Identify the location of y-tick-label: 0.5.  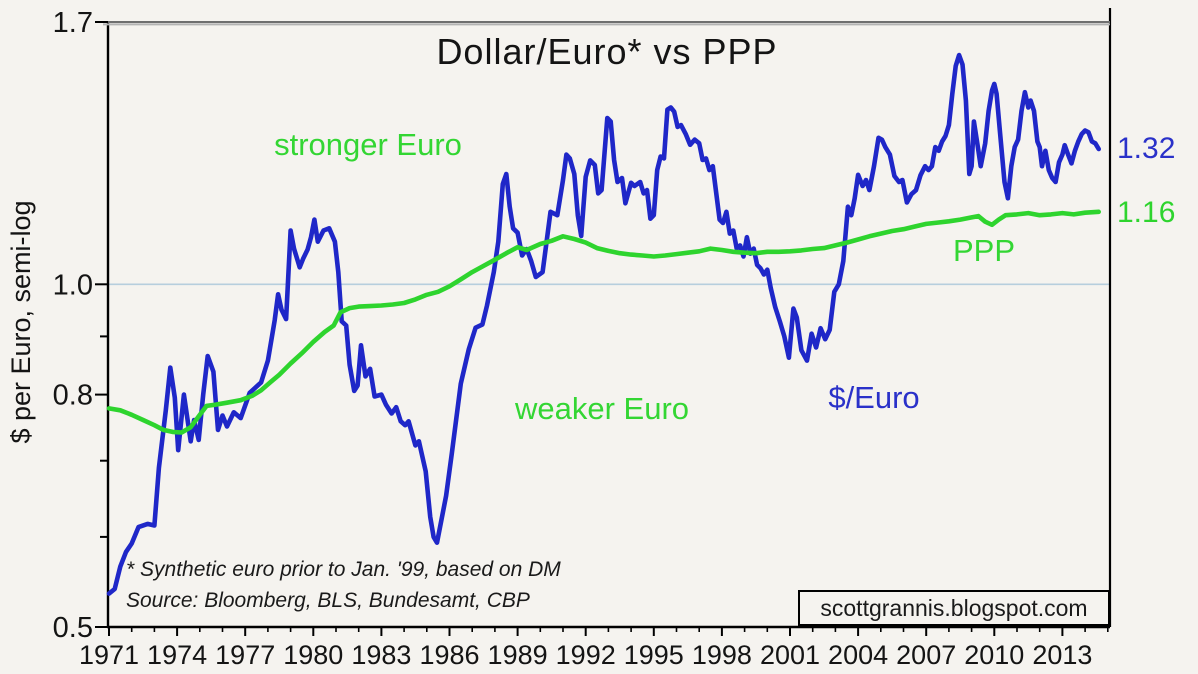
(73, 628).